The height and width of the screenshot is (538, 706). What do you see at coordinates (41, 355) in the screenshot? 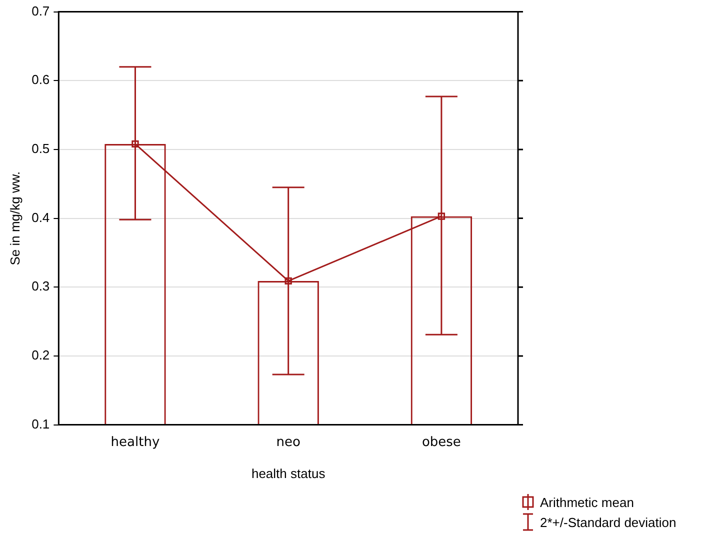
I see `y-tick-label: 0.2` at bounding box center [41, 355].